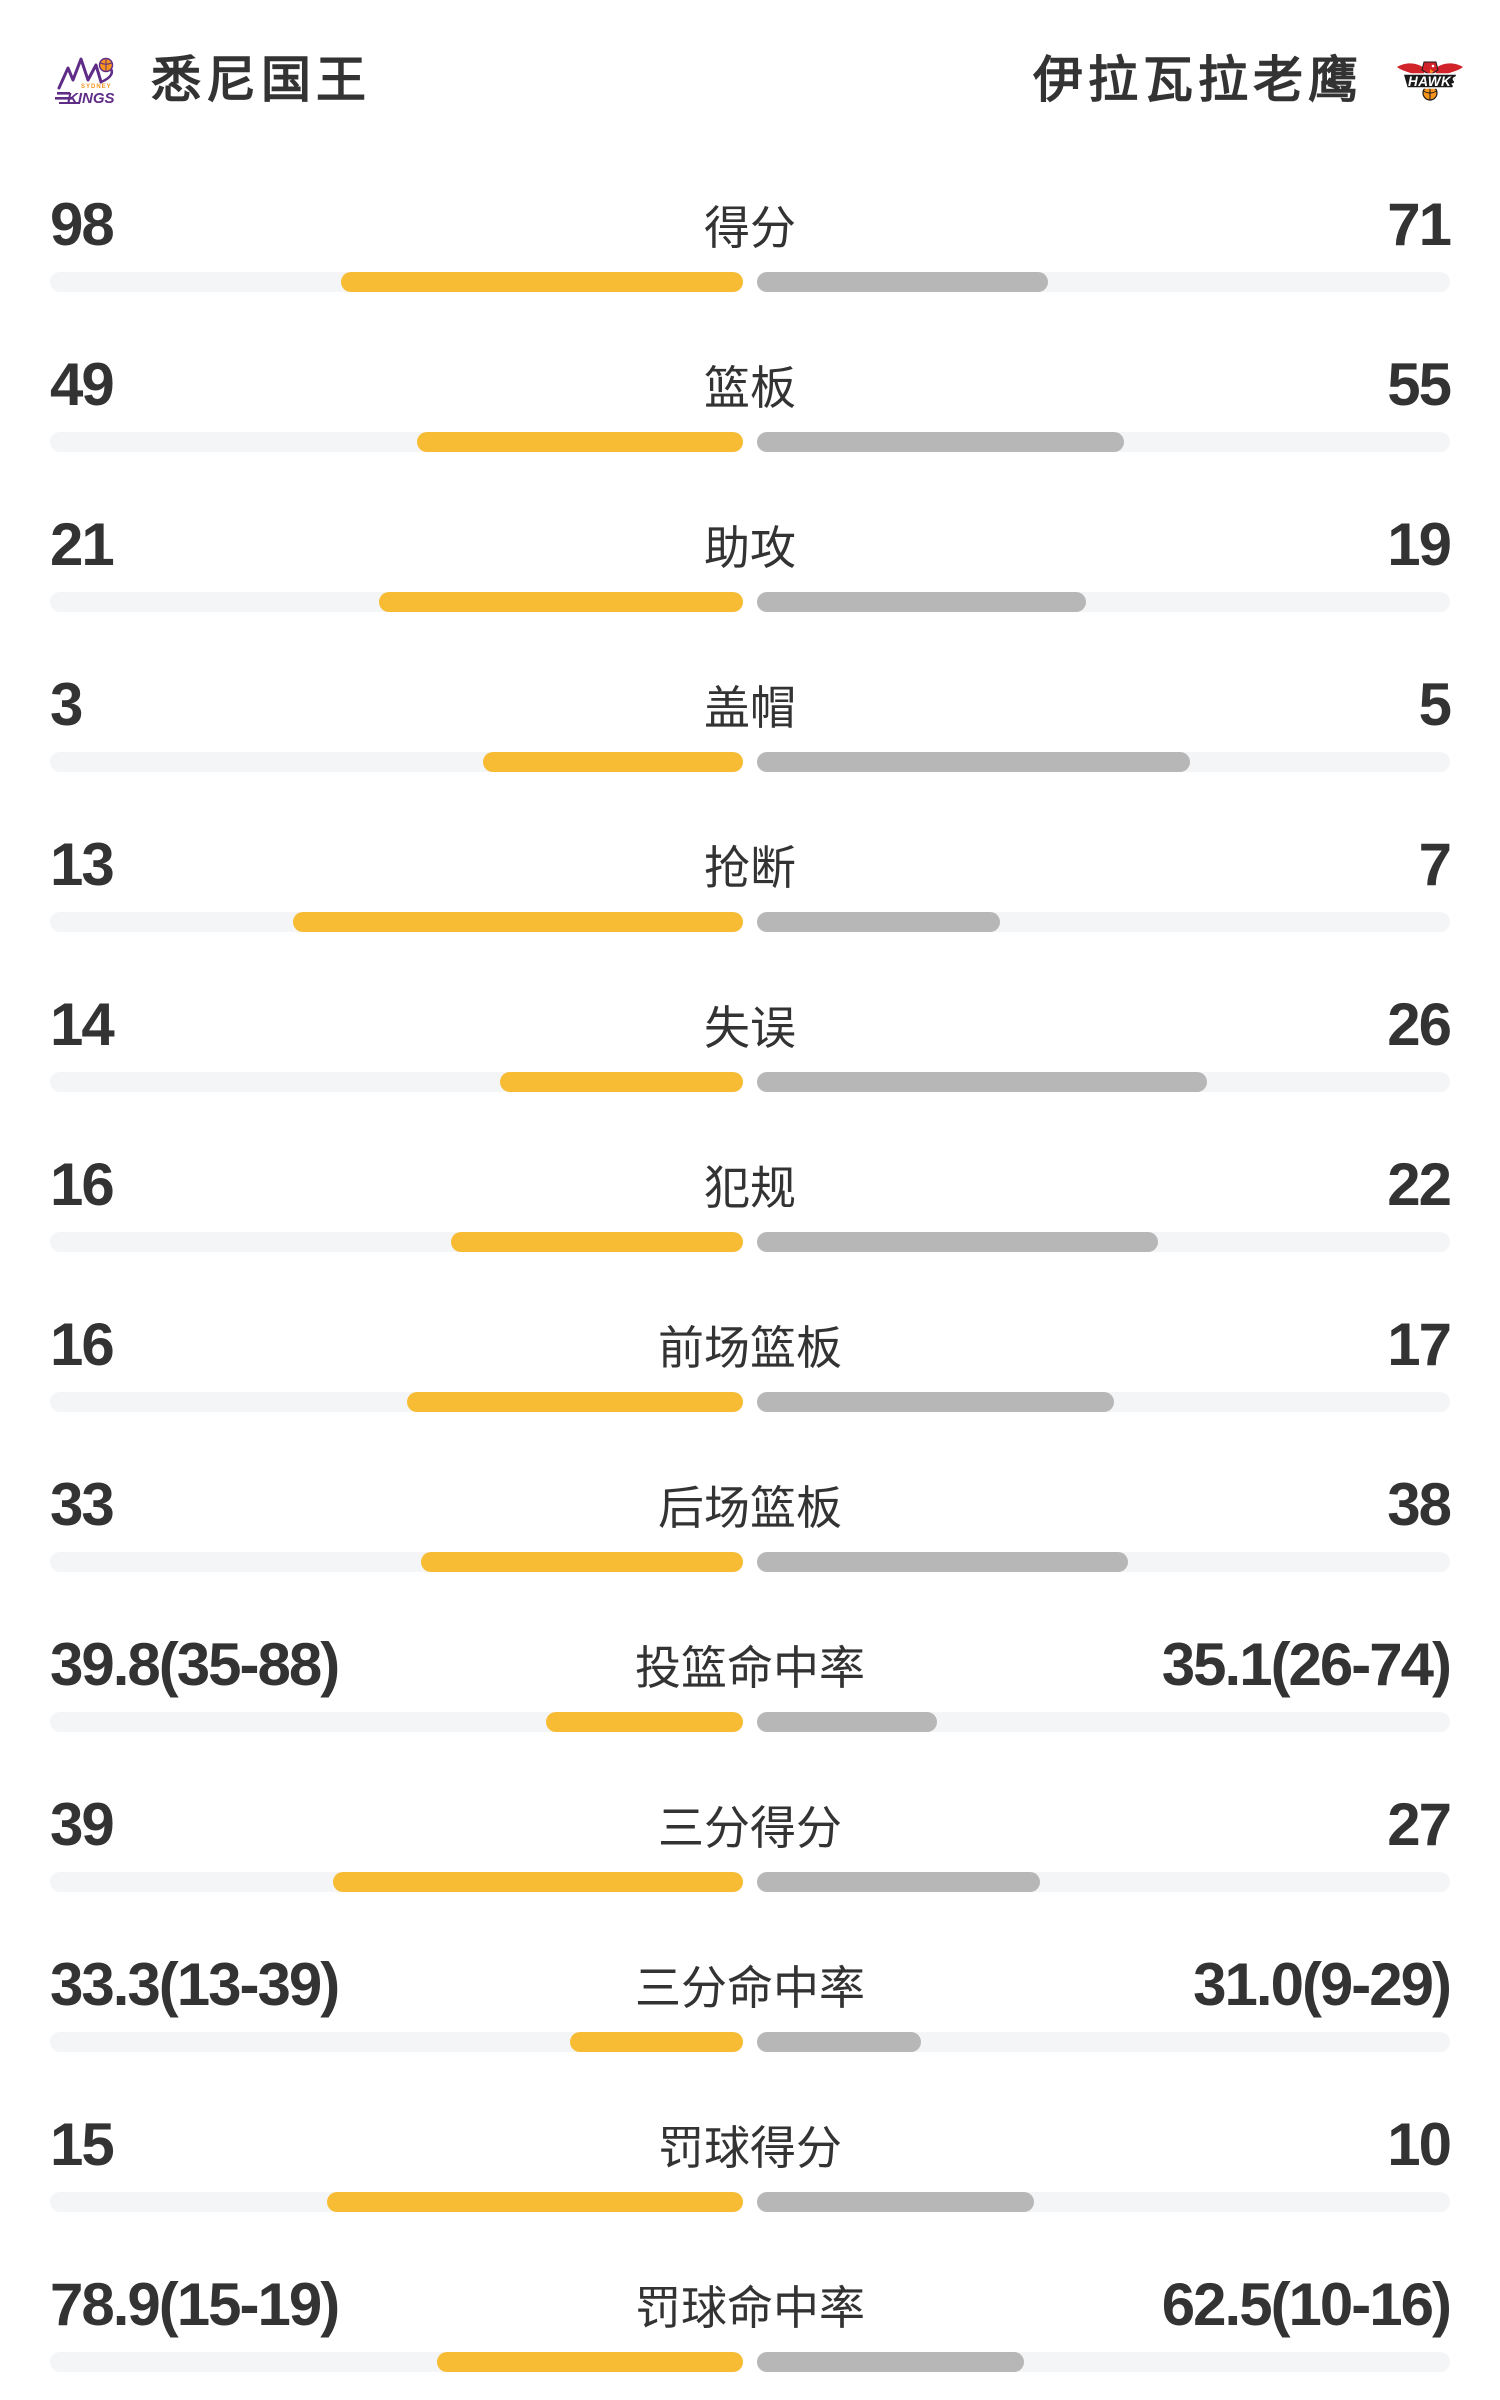  I want to click on stat-row-values: 16 犯规 22, so click(751, 1184).